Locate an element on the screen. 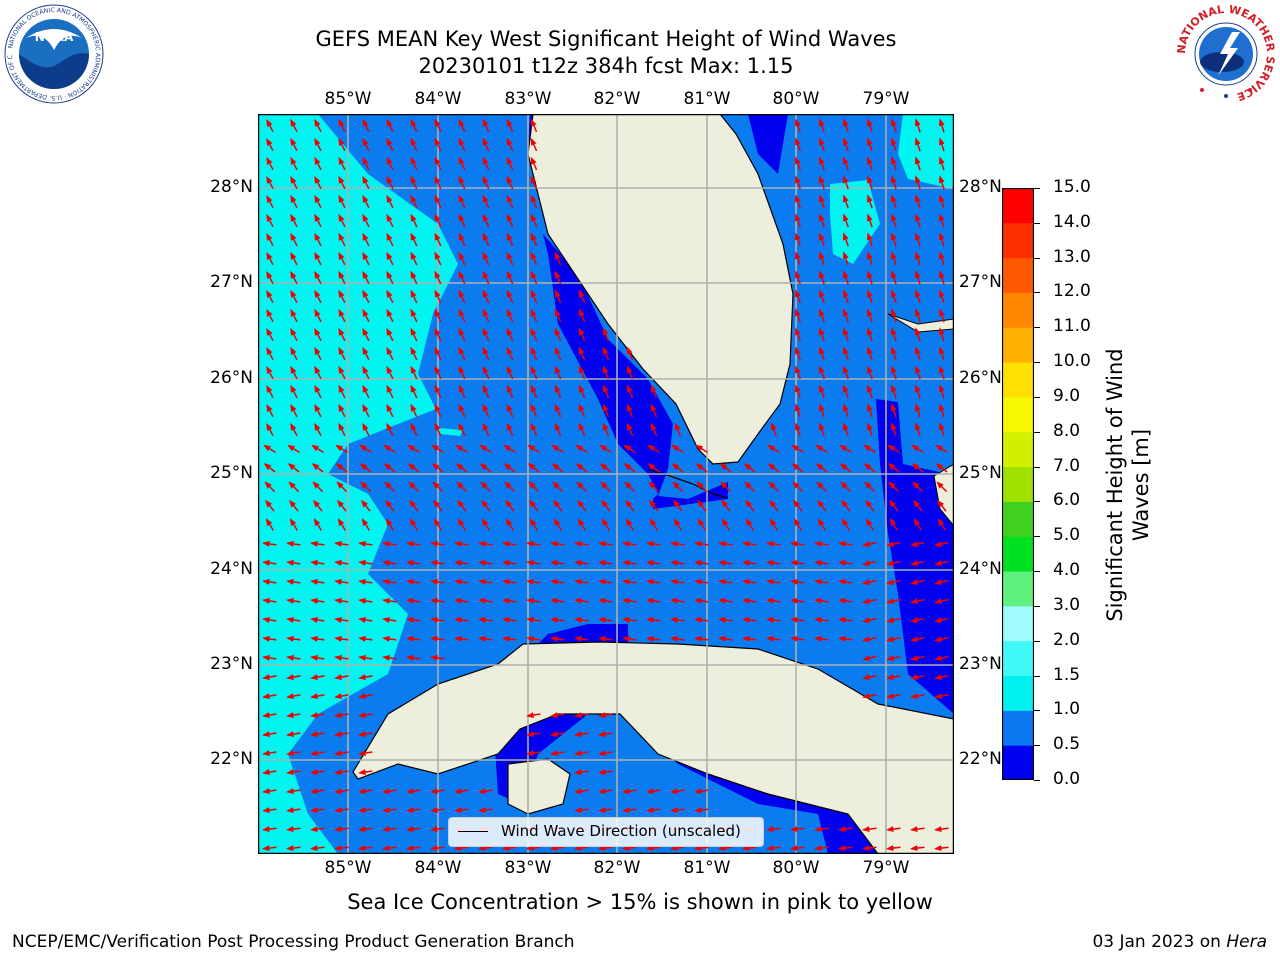 This screenshot has width=1280, height=960. colorbar-tick-label: 9.0 is located at coordinates (1067, 395).